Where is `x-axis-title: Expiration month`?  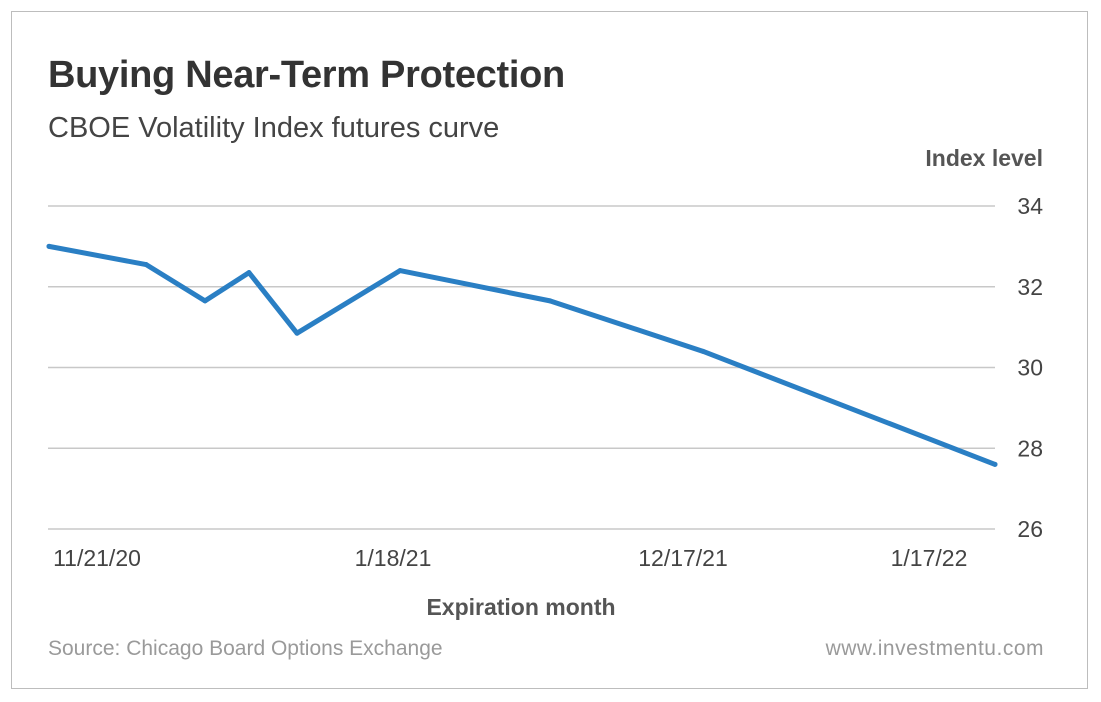
x-axis-title: Expiration month is located at coordinates (520, 607).